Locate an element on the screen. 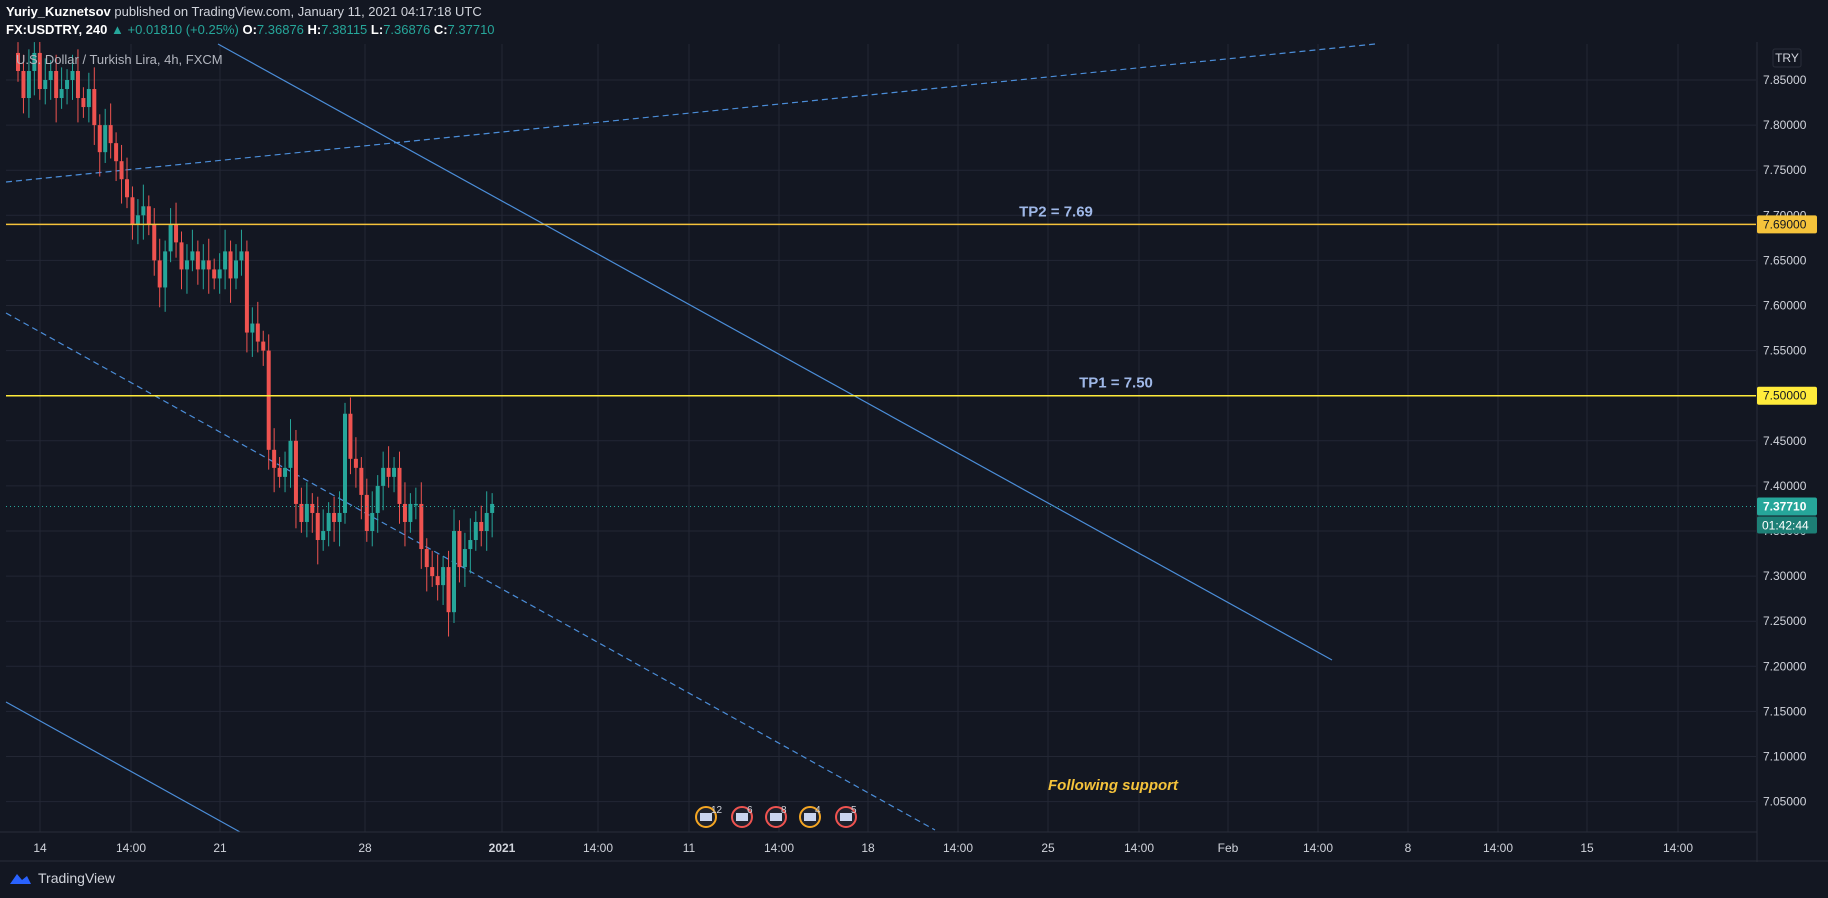 Image resolution: width=1828 pixels, height=898 pixels. x-tick-label: 11 is located at coordinates (689, 848).